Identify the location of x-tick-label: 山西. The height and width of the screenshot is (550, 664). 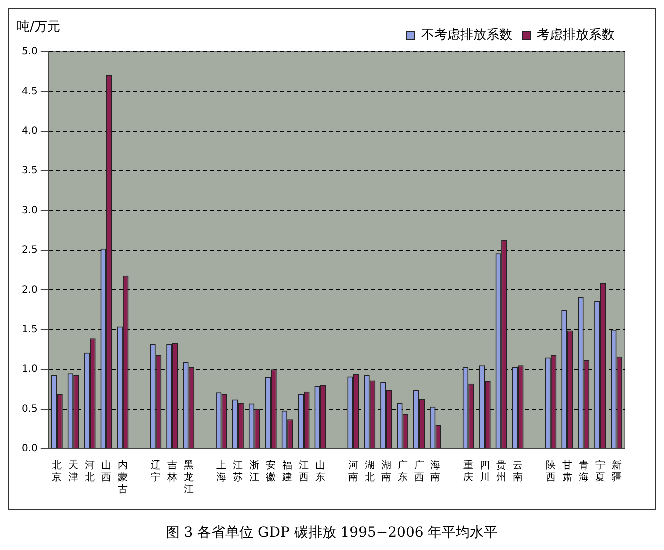
(107, 472).